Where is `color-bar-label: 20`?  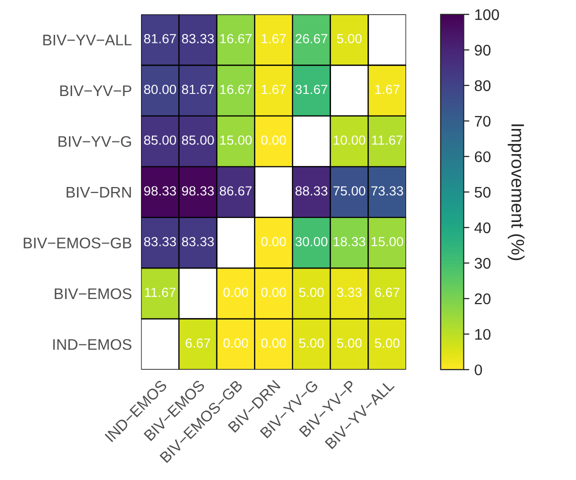
color-bar-label: 20 is located at coordinates (482, 298).